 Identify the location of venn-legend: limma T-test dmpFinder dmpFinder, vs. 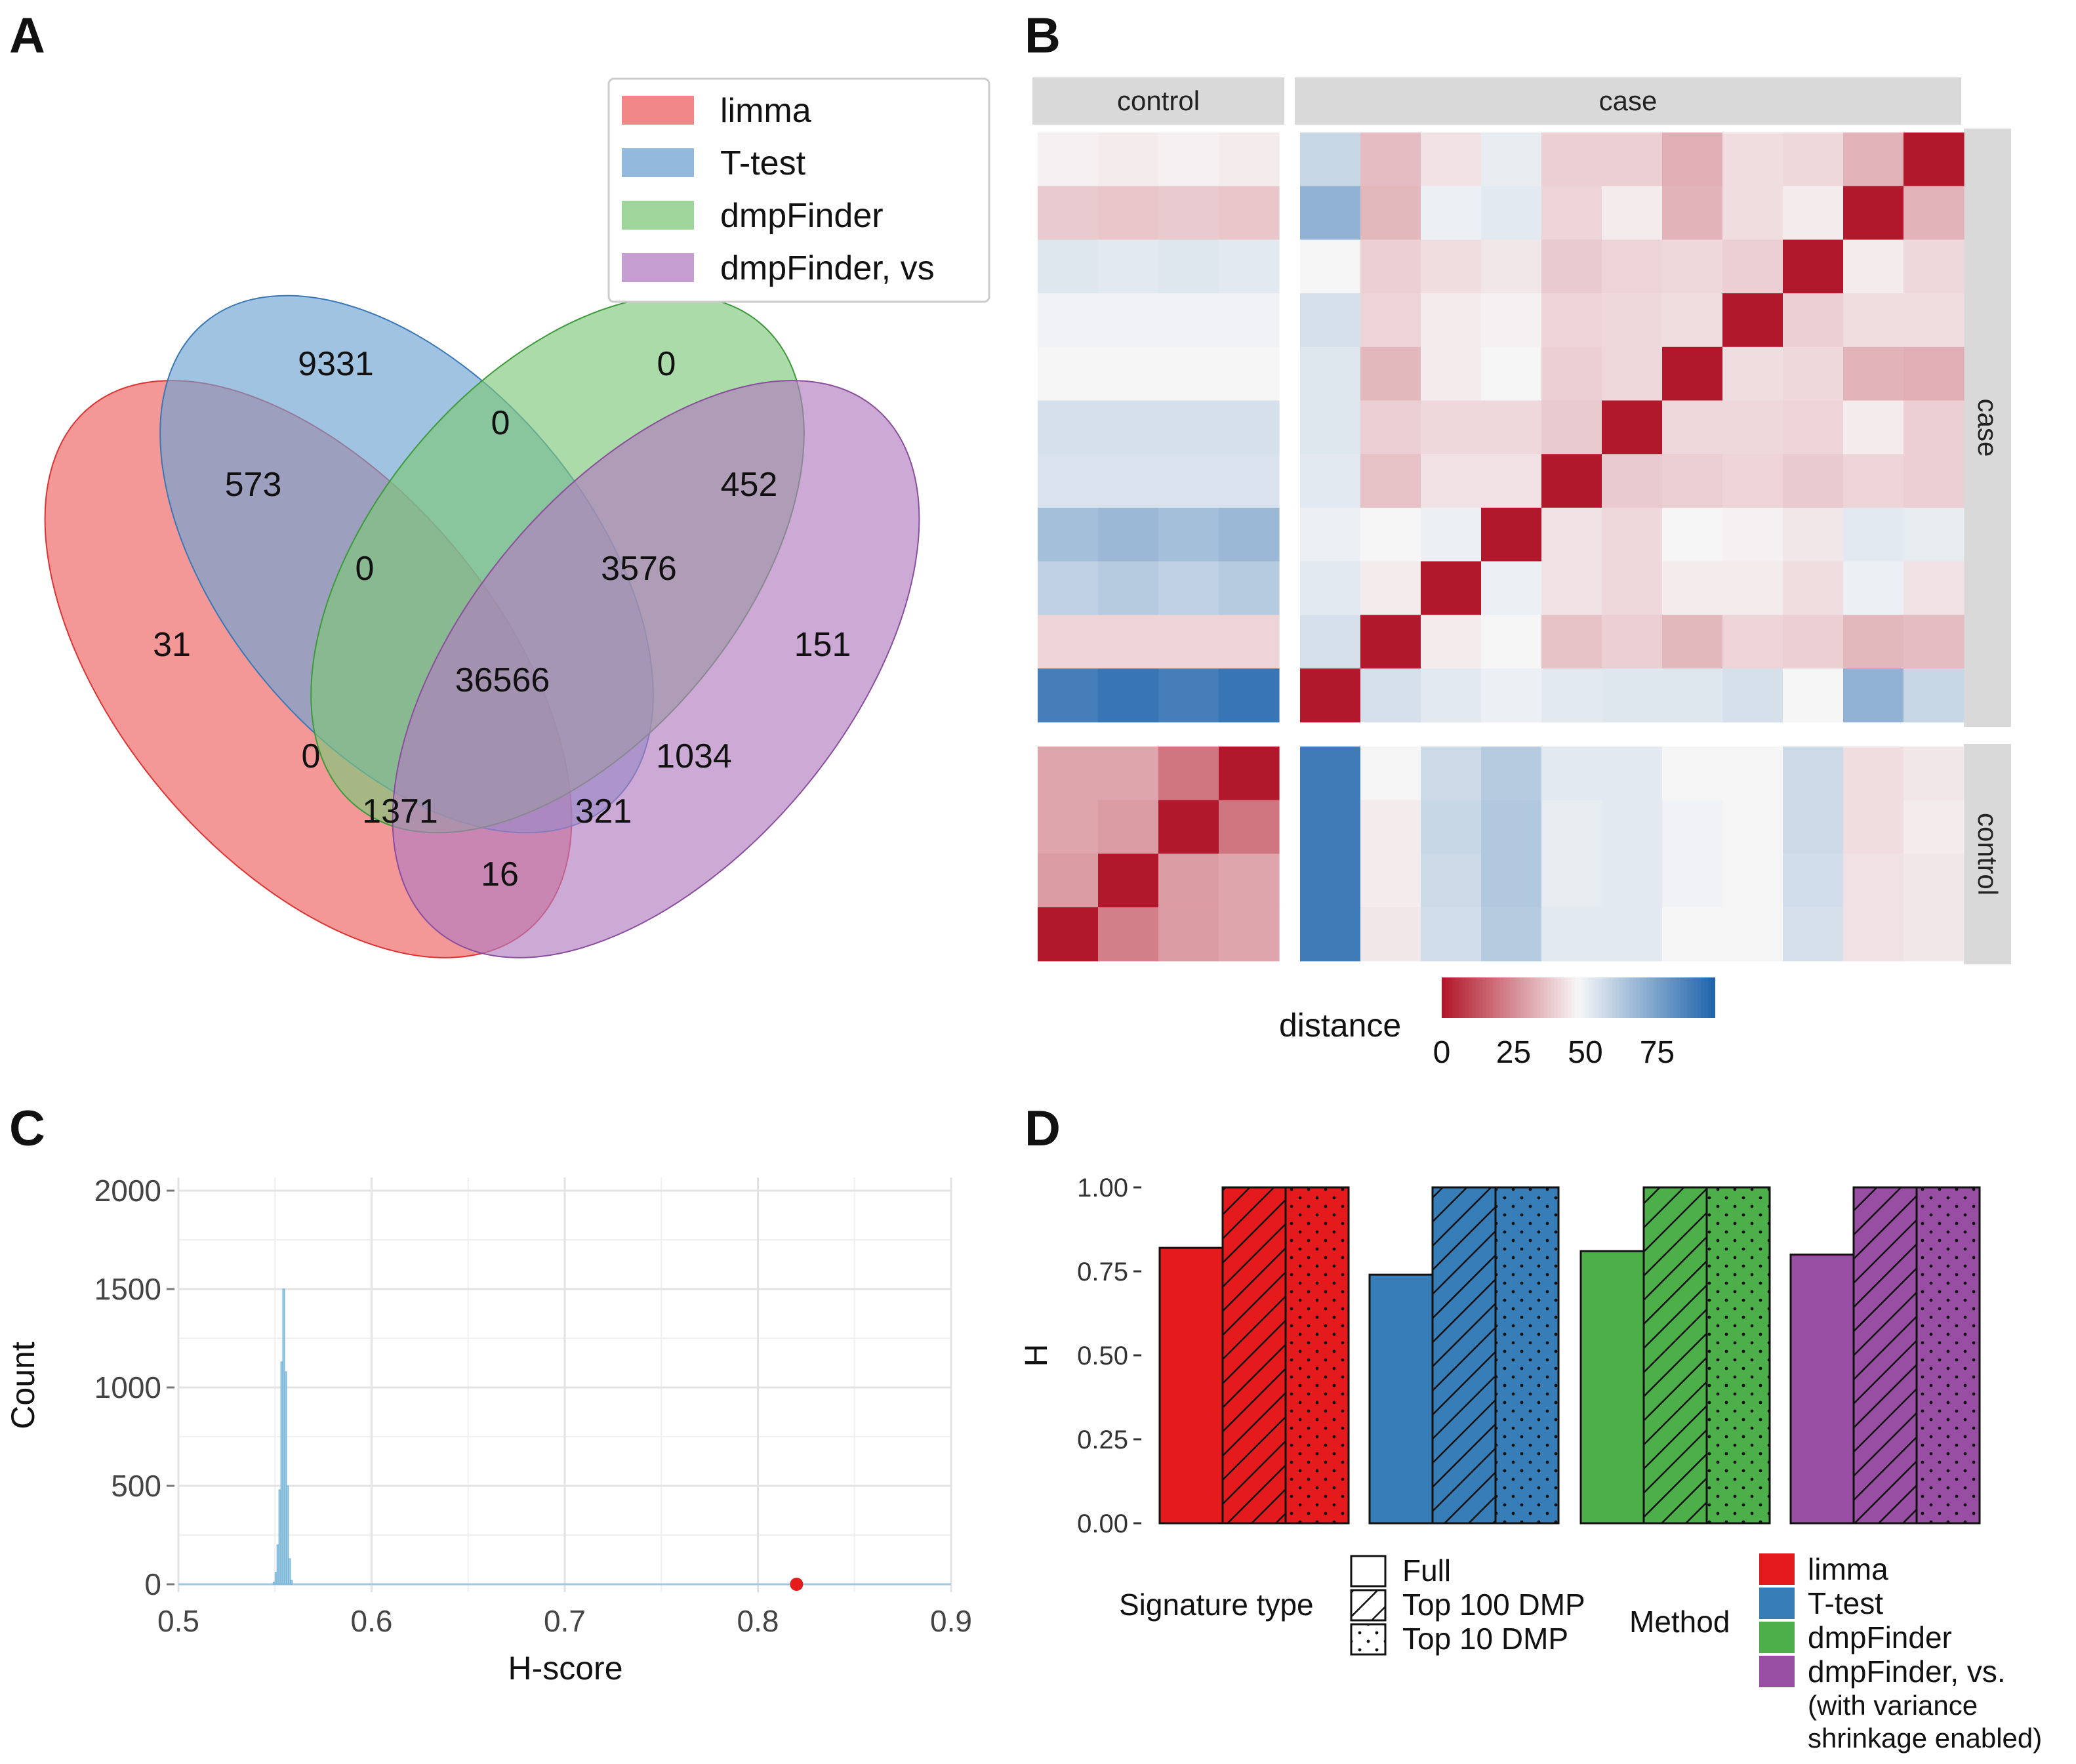
(798, 190).